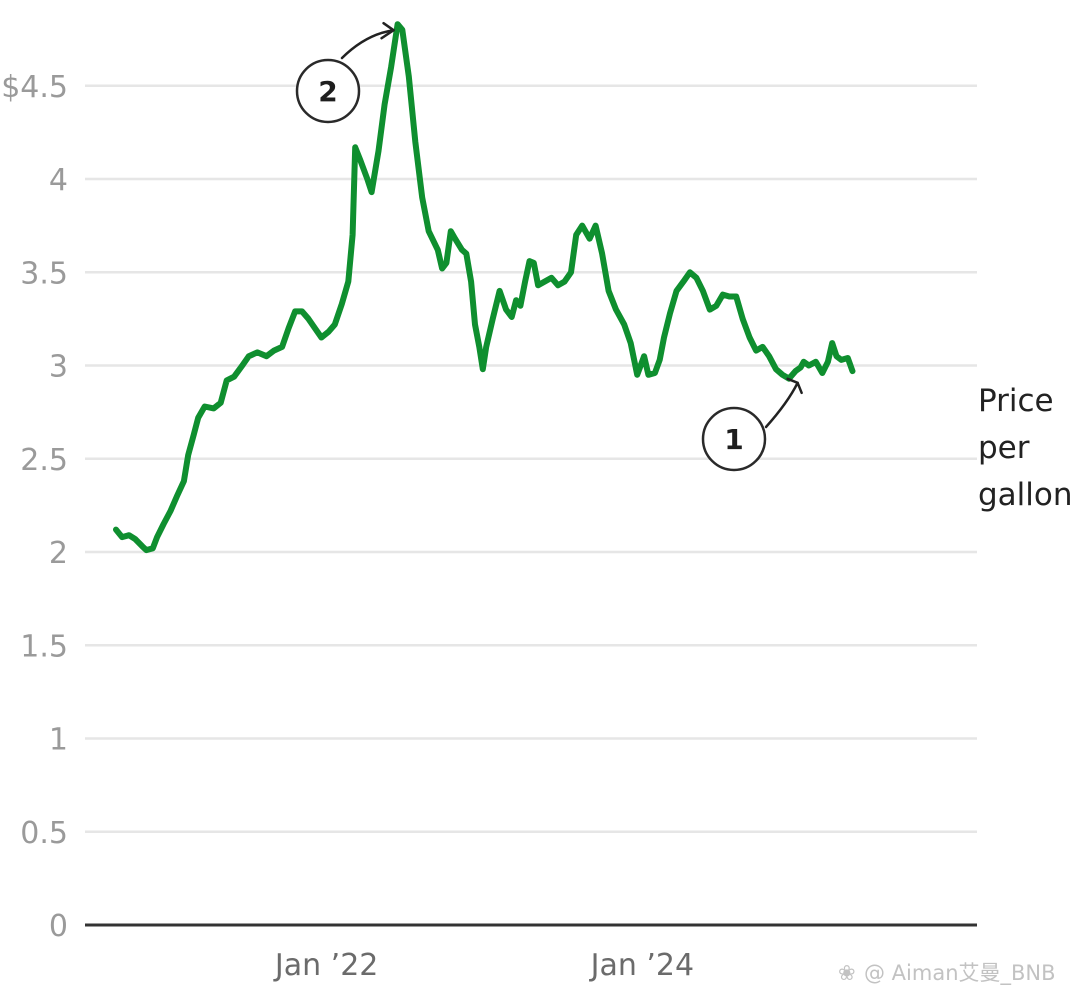 The height and width of the screenshot is (998, 1079). I want to click on y-axis-ticks: 0 0.5 1 1.5 2 2.5 3 3.5 4 $4.5, so click(34, 507).